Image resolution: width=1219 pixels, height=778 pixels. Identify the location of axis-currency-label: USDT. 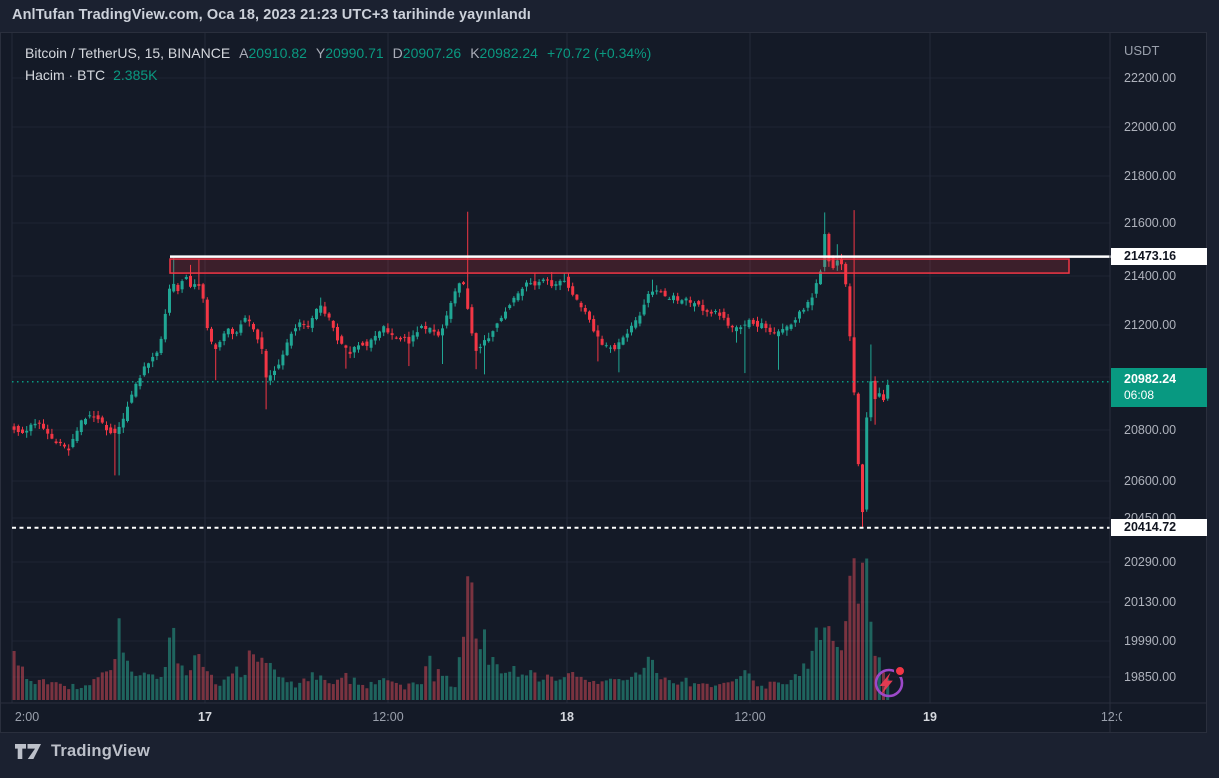
(1142, 50).